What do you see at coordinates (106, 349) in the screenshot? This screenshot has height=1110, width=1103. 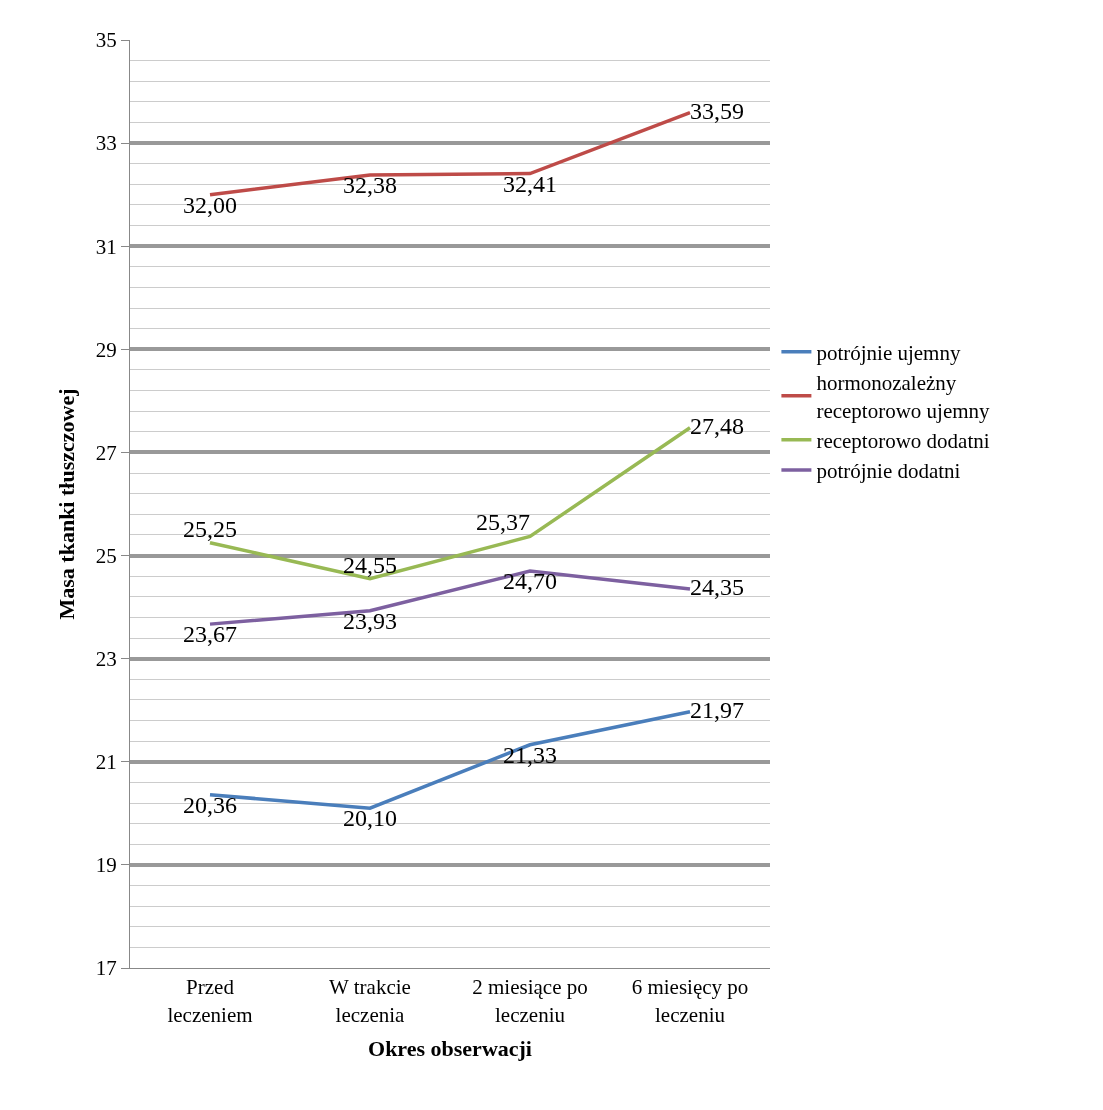 I see `y-tick-label: 29` at bounding box center [106, 349].